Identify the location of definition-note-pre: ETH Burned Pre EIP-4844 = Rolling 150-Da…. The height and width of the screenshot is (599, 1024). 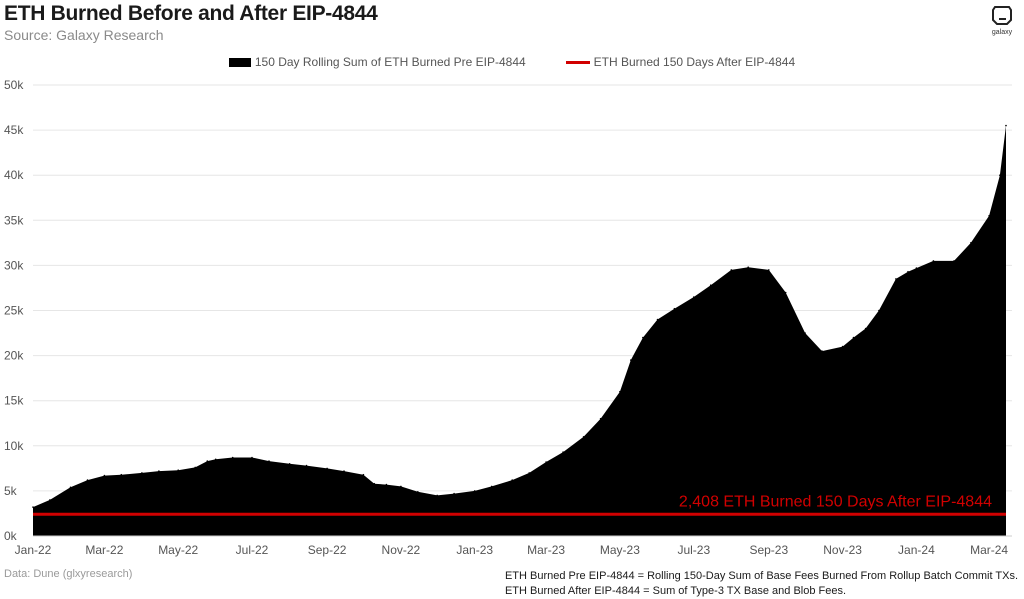
(761, 576).